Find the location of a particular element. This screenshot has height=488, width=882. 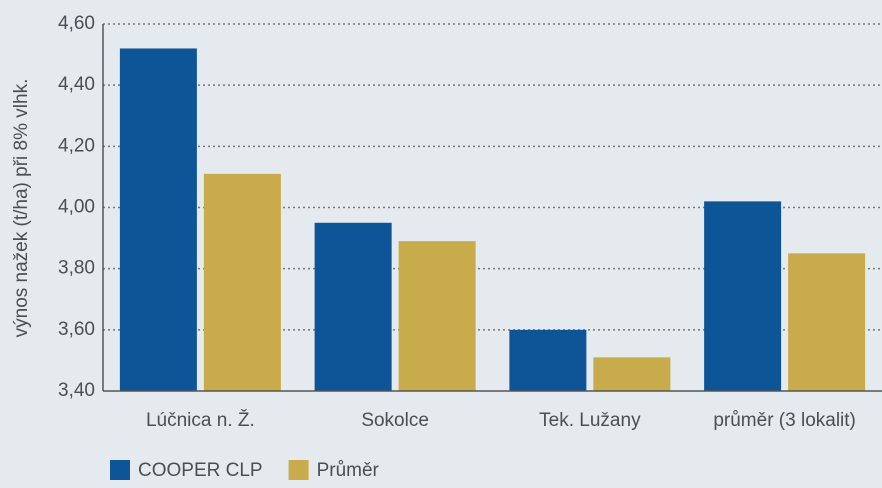

x-tick-label: Lúčnica n. Ž. is located at coordinates (200, 420).